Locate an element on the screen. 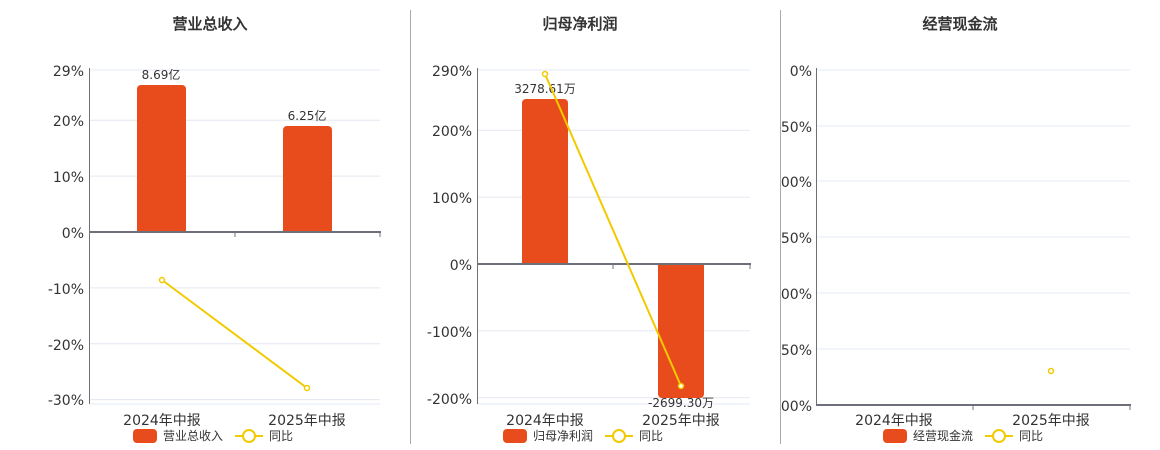 Image resolution: width=1160 pixels, height=450 pixels. chart-legend: 归母净利润 同比 is located at coordinates (583, 435).